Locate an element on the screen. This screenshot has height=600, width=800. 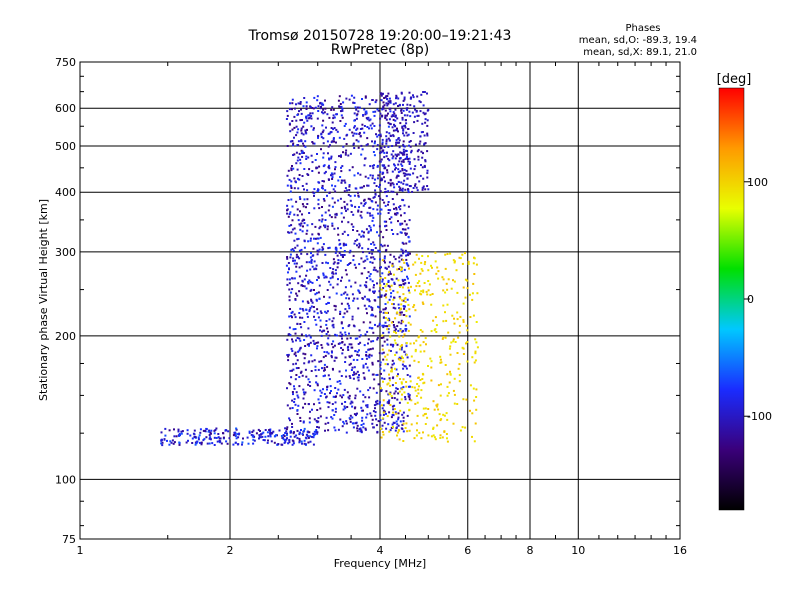
x-axis-label: Frequency [MHz] is located at coordinates (380, 563).